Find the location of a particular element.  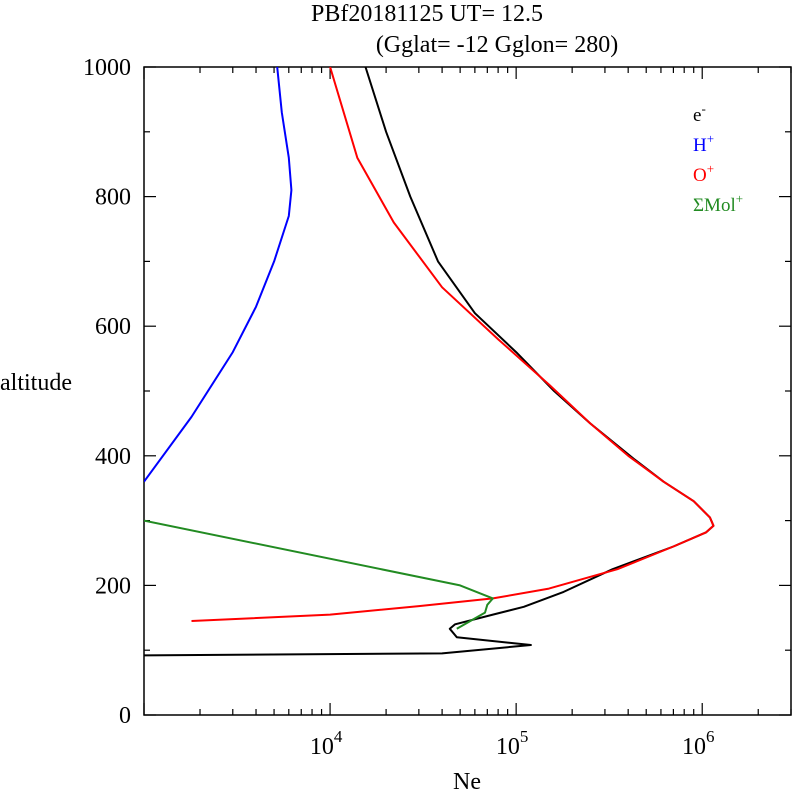

y-tick-label: 600 is located at coordinates (113, 327).